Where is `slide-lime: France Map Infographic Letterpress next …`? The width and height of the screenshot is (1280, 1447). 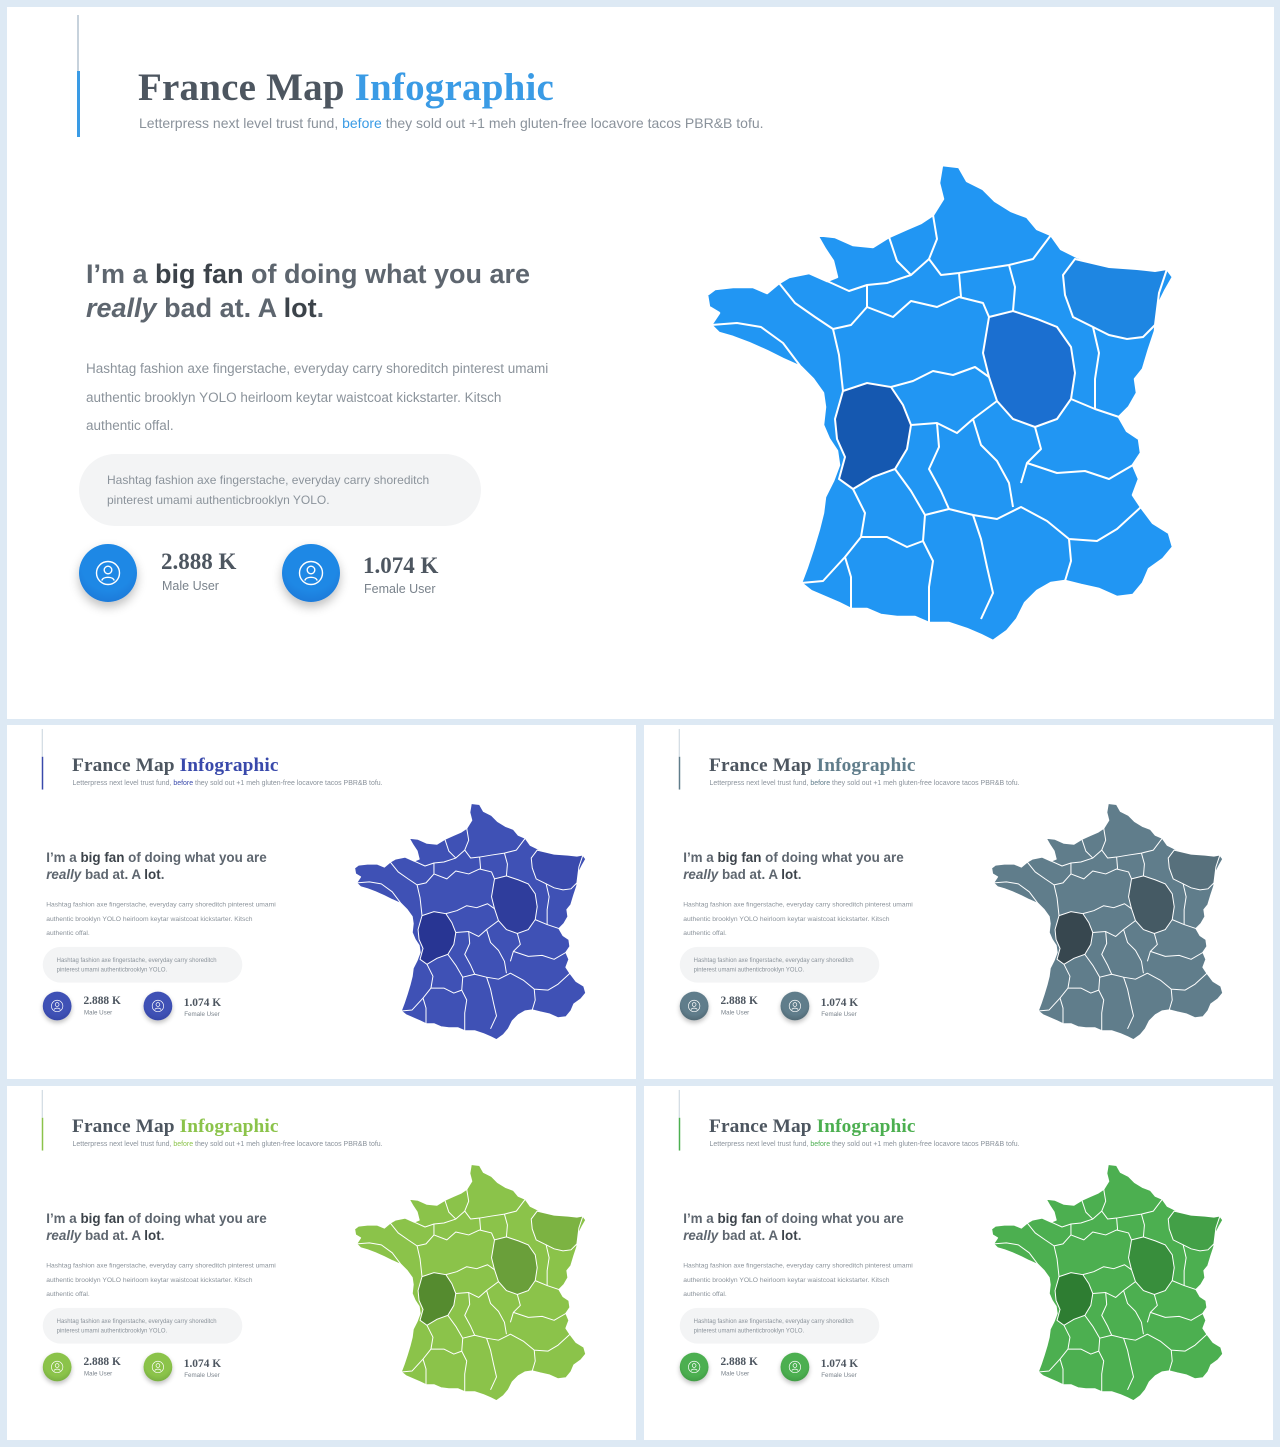
slide-lime: France Map Infographic Letterpress next … is located at coordinates (321, 1263).